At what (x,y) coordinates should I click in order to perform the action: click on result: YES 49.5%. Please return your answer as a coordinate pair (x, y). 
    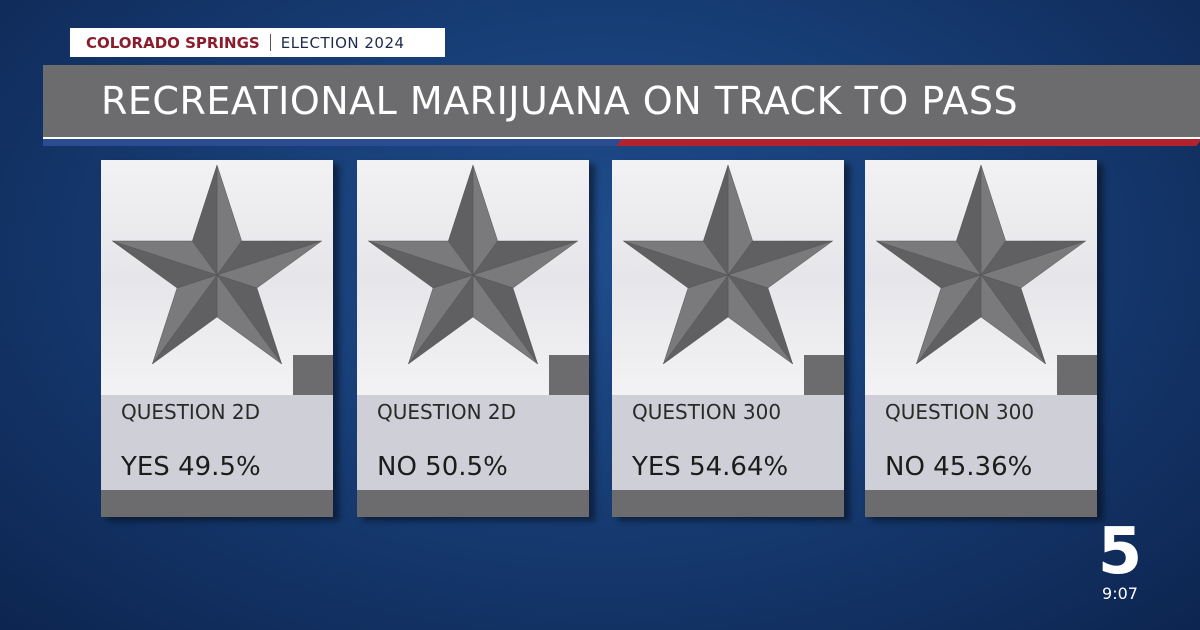
    Looking at the image, I should click on (191, 467).